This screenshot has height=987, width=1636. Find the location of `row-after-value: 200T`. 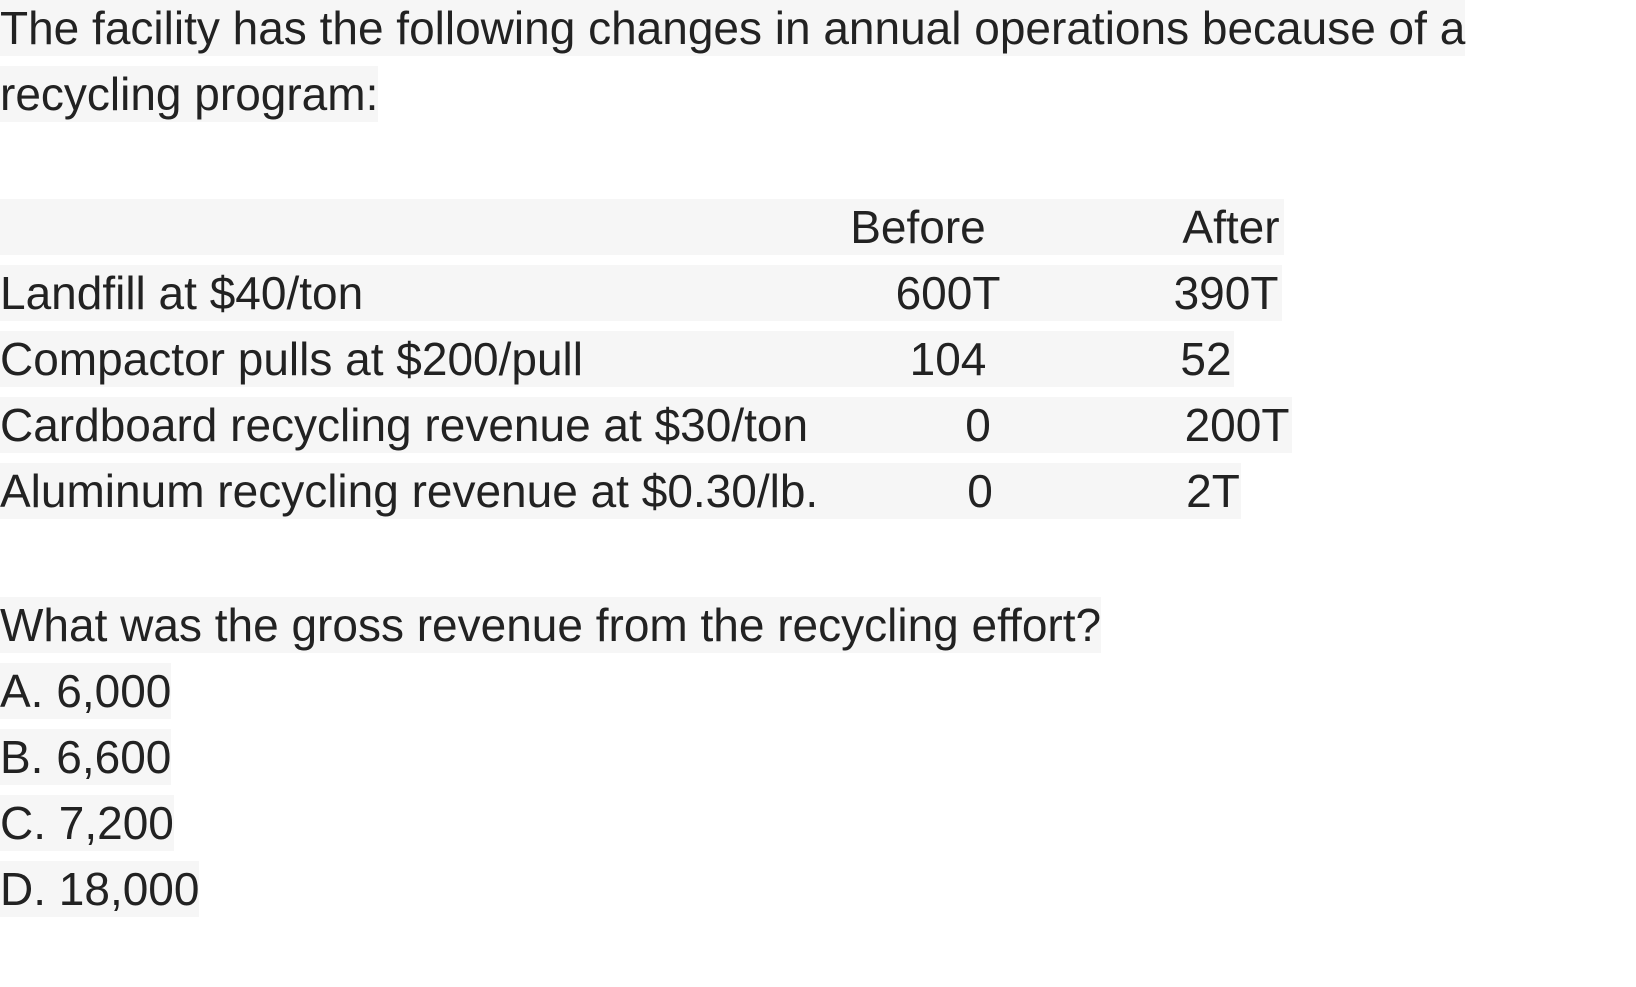

row-after-value: 200T is located at coordinates (1237, 425).